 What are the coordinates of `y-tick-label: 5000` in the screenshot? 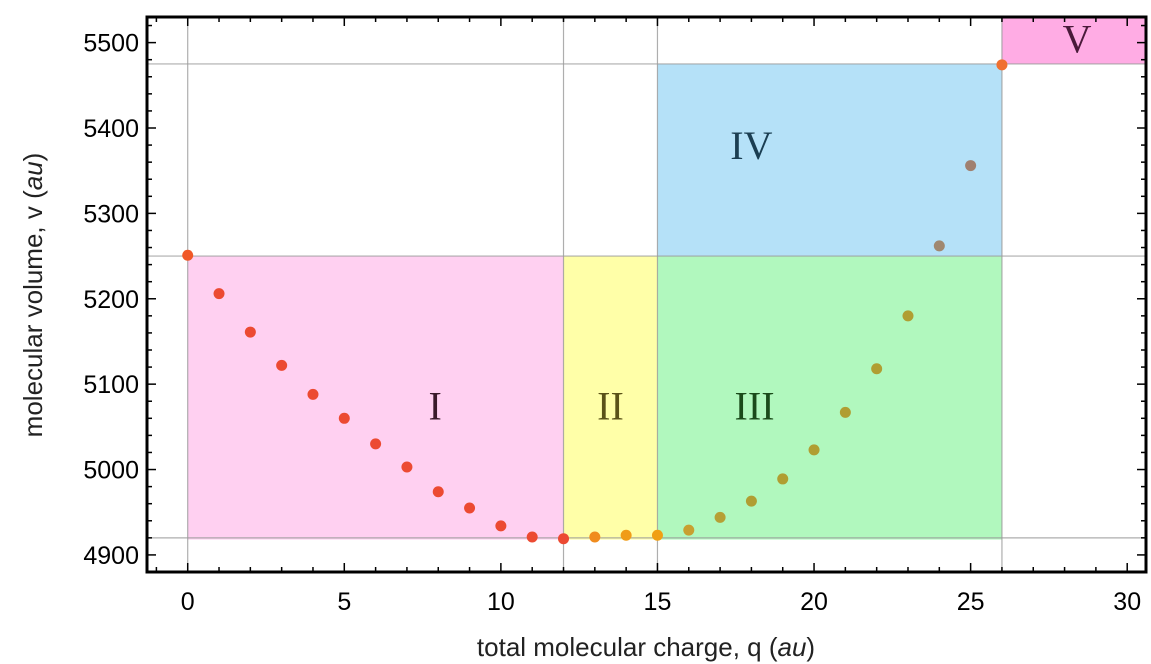 It's located at (111, 471).